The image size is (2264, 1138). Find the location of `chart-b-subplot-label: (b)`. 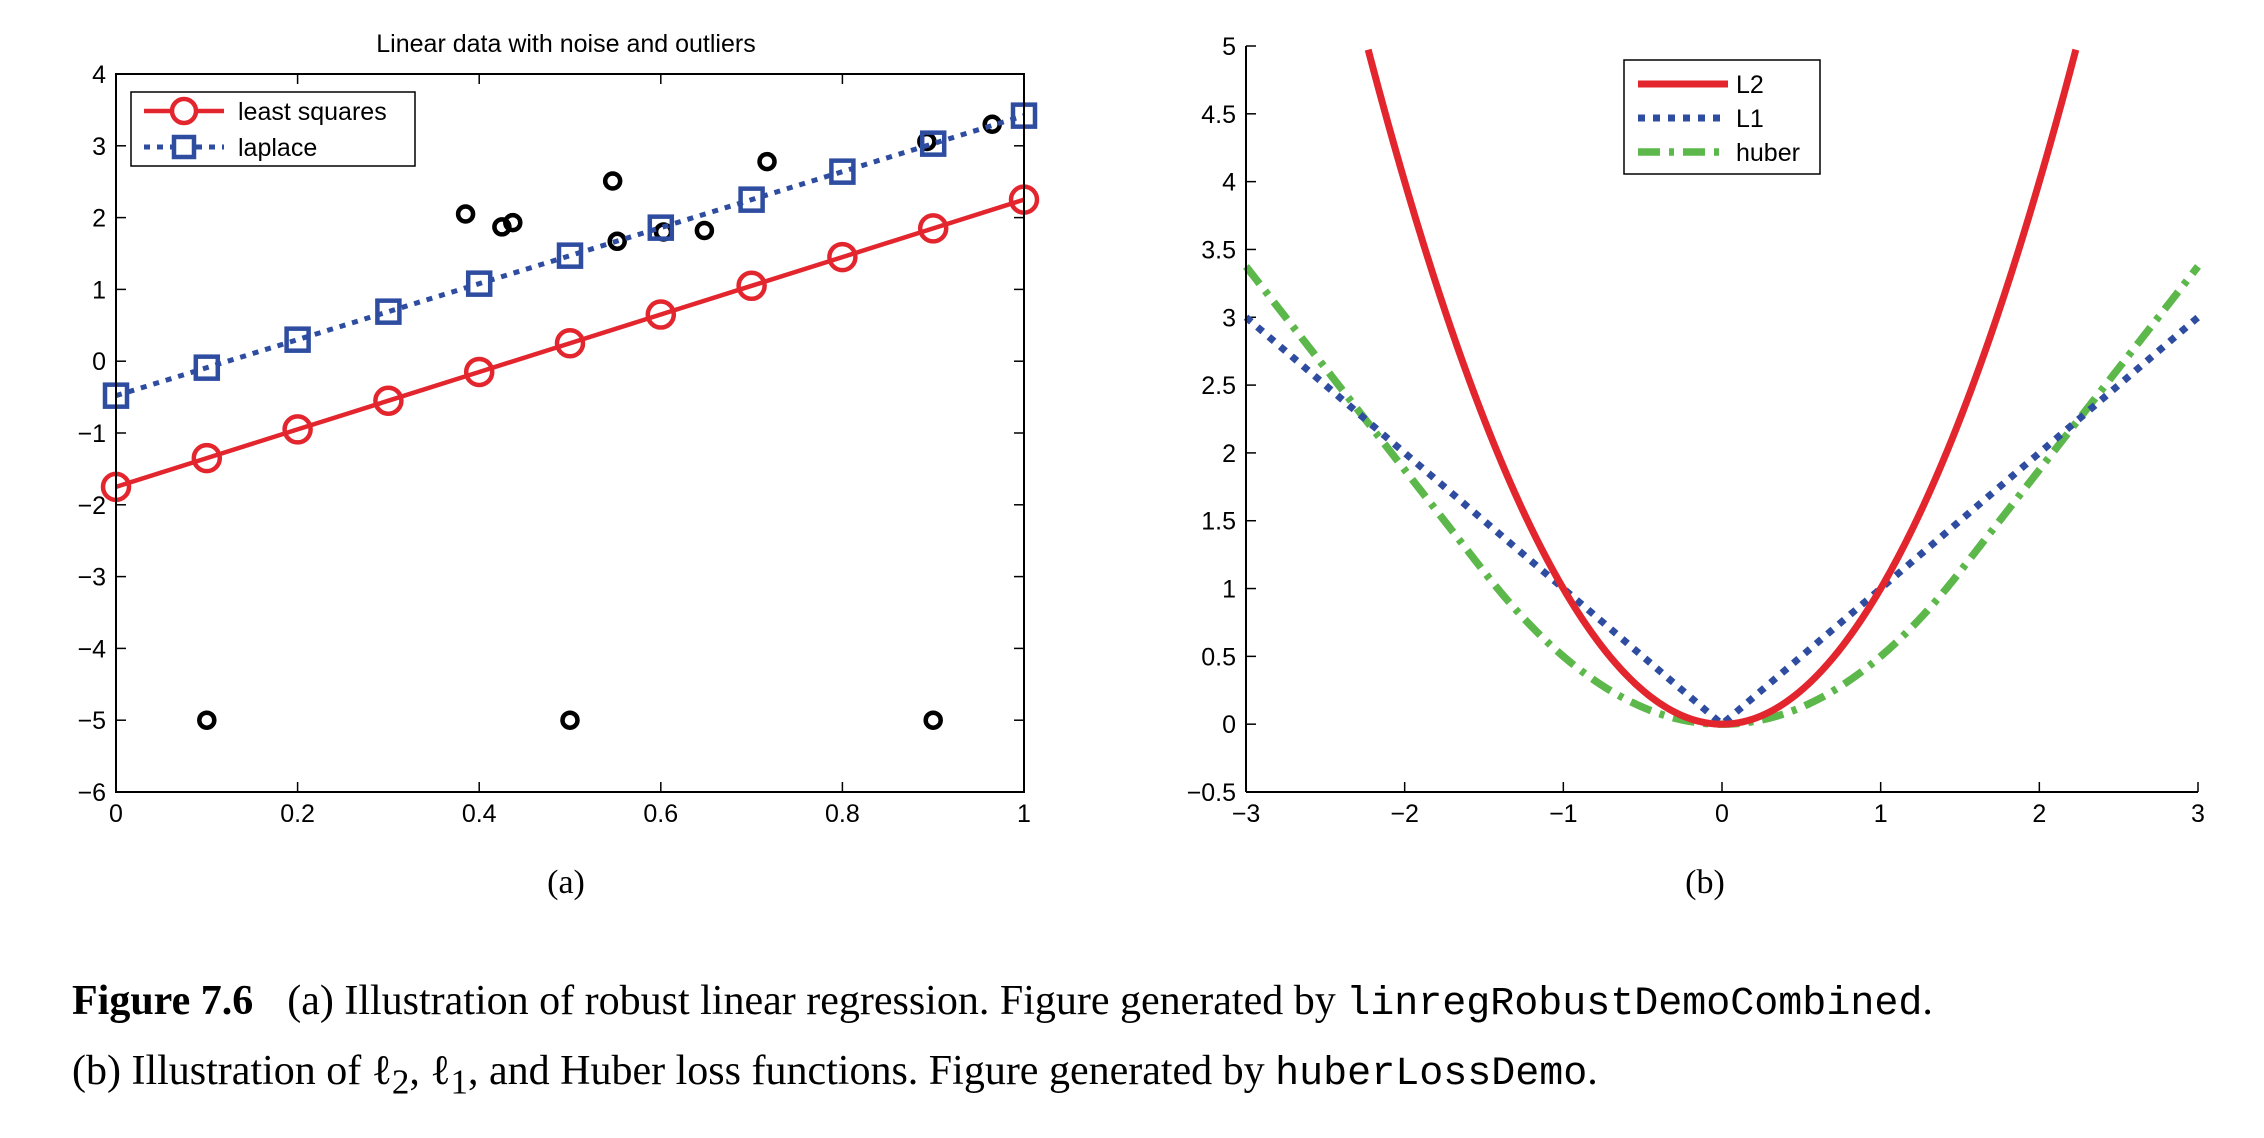

chart-b-subplot-label: (b) is located at coordinates (1705, 882).